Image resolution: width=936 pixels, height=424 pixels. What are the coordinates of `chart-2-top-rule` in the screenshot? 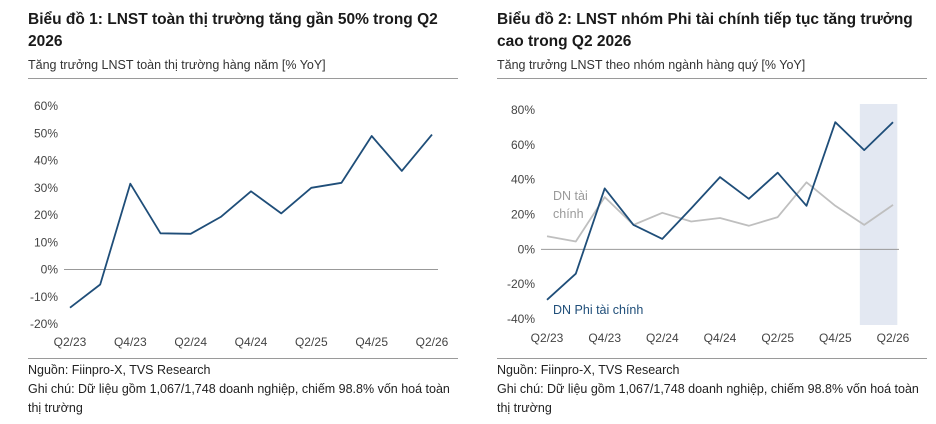 It's located at (712, 78).